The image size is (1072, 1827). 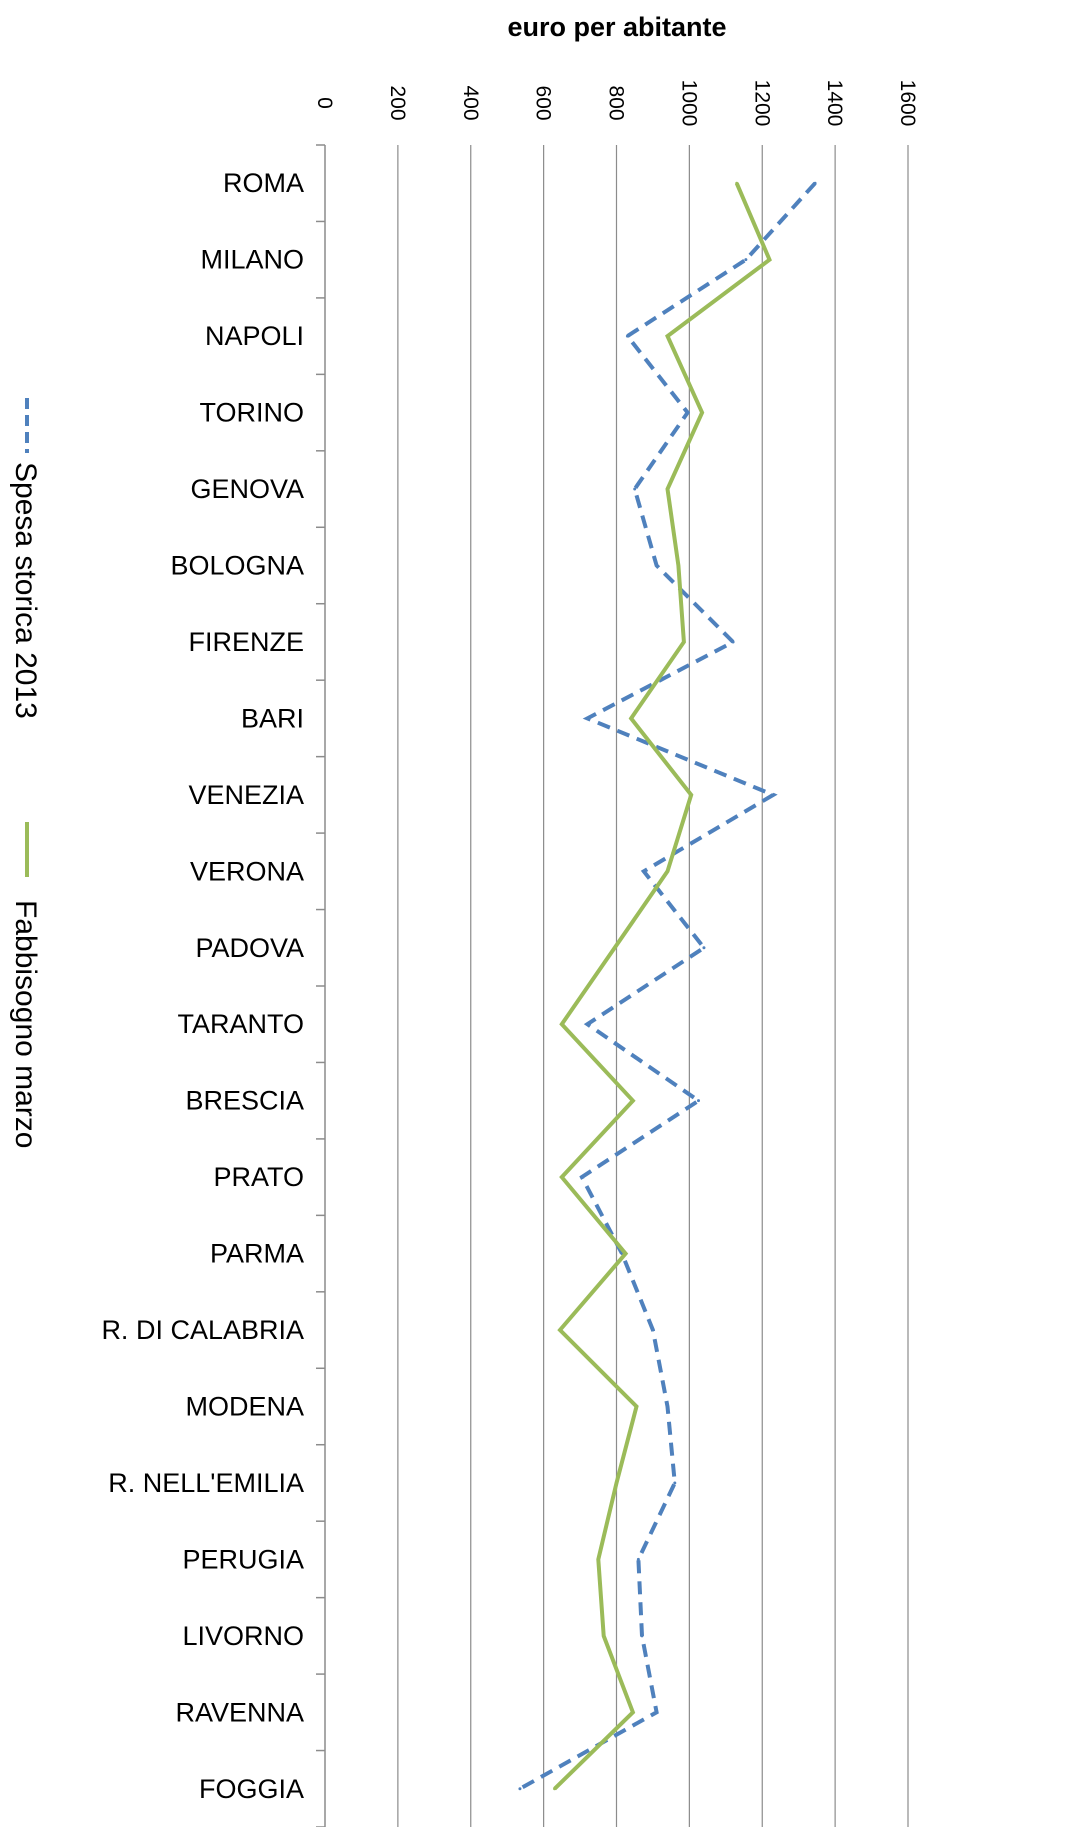 What do you see at coordinates (244, 1407) in the screenshot?
I see `category-label: MODENA` at bounding box center [244, 1407].